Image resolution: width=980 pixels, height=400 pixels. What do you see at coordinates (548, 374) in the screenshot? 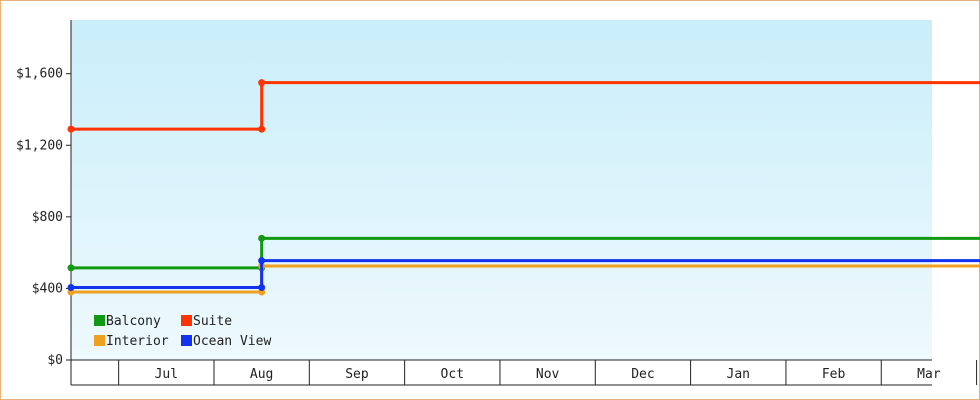
I see `x-tick-label: Nov` at bounding box center [548, 374].